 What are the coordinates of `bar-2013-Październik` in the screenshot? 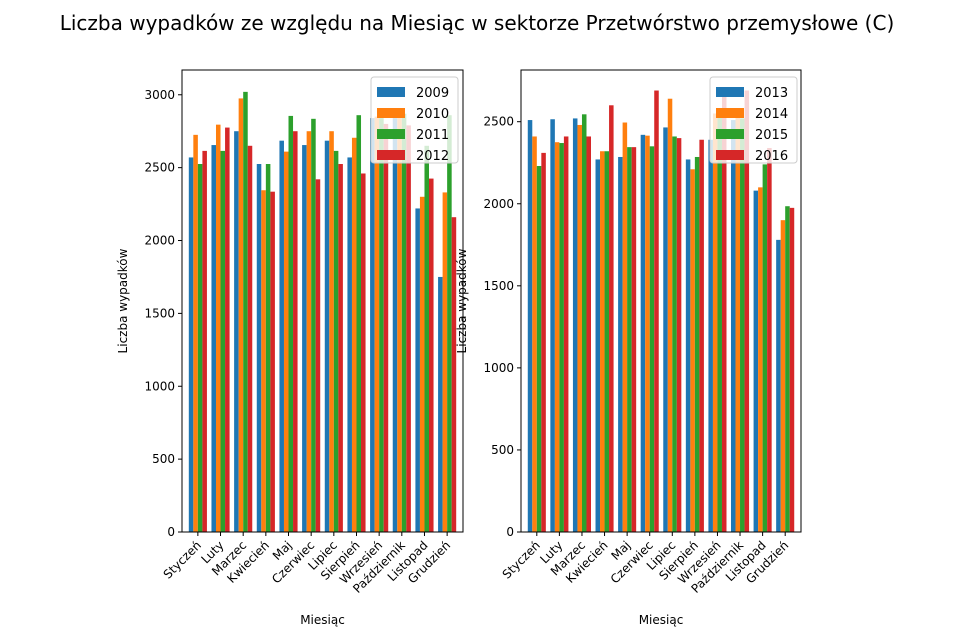 It's located at (733, 326).